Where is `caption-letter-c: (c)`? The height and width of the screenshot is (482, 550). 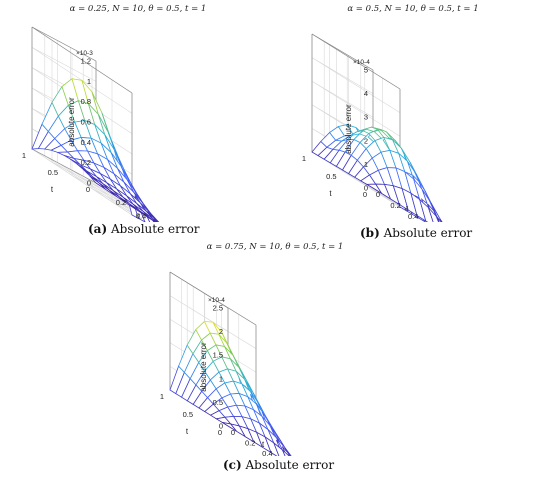
caption-letter-c: (c) is located at coordinates (232, 465).